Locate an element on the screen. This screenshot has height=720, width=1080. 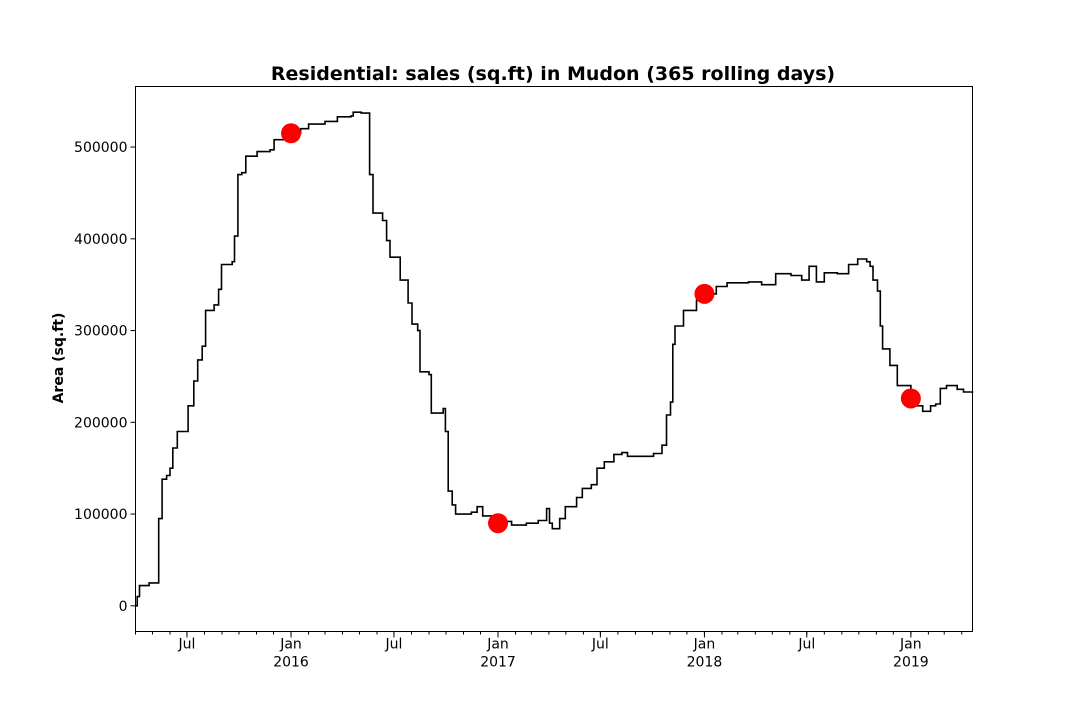
y-axis: 0 100000 200000 300000 400000 500000 is located at coordinates (105, 377).